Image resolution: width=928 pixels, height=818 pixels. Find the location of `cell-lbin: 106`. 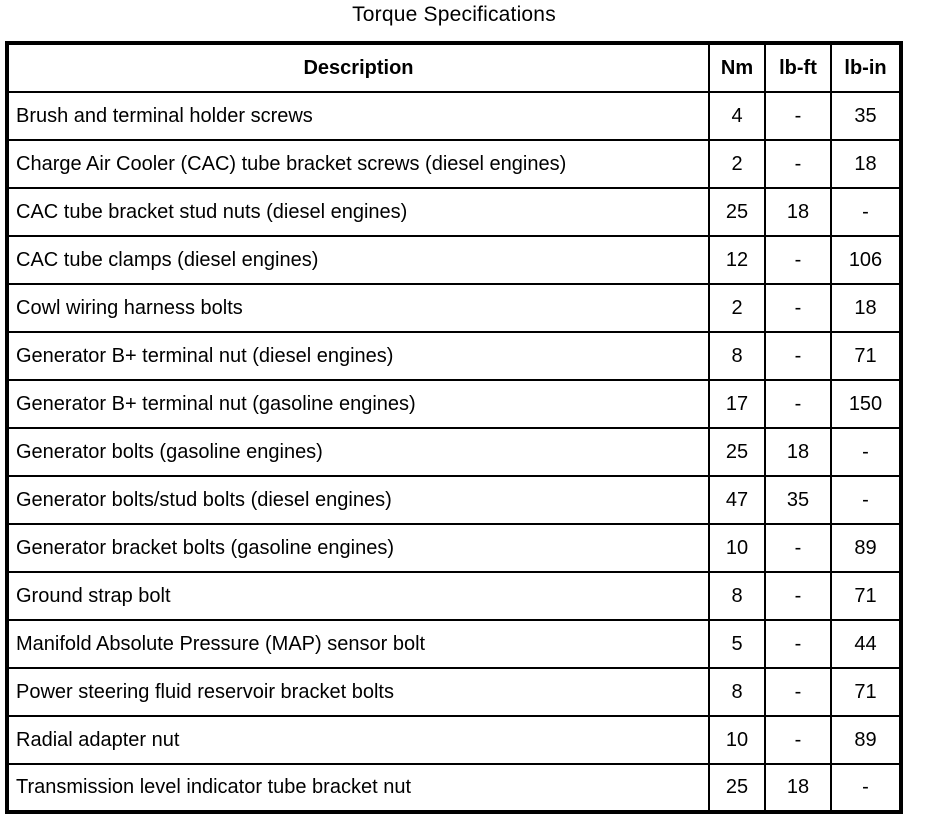

cell-lbin: 106 is located at coordinates (866, 260).